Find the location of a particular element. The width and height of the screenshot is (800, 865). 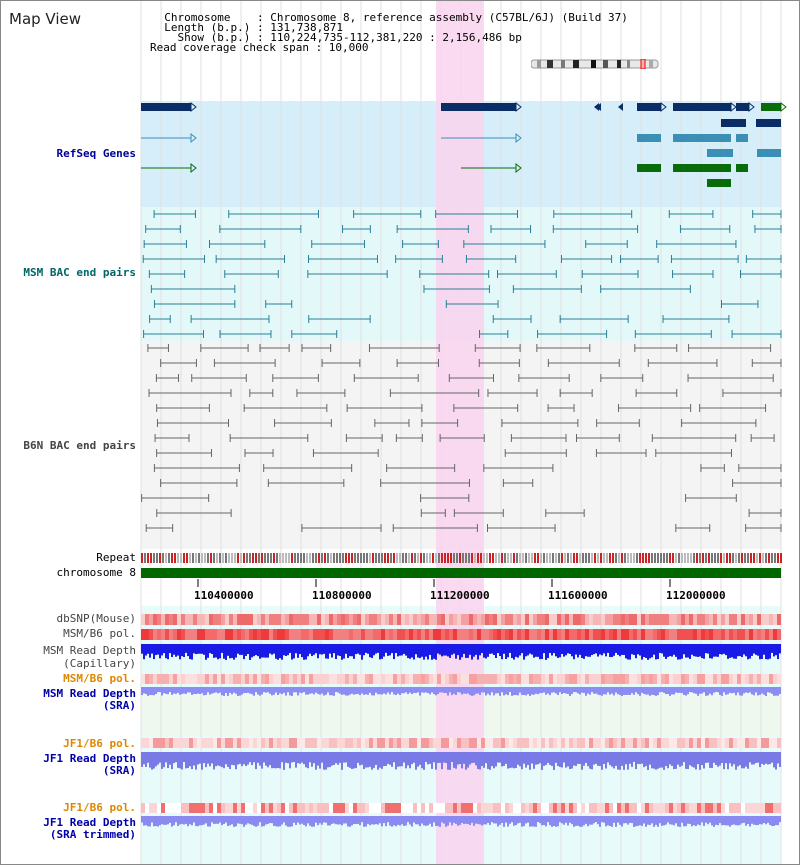

track-label-jf1-b6-pol-2: JF1/B6 pol. is located at coordinates (99, 807).